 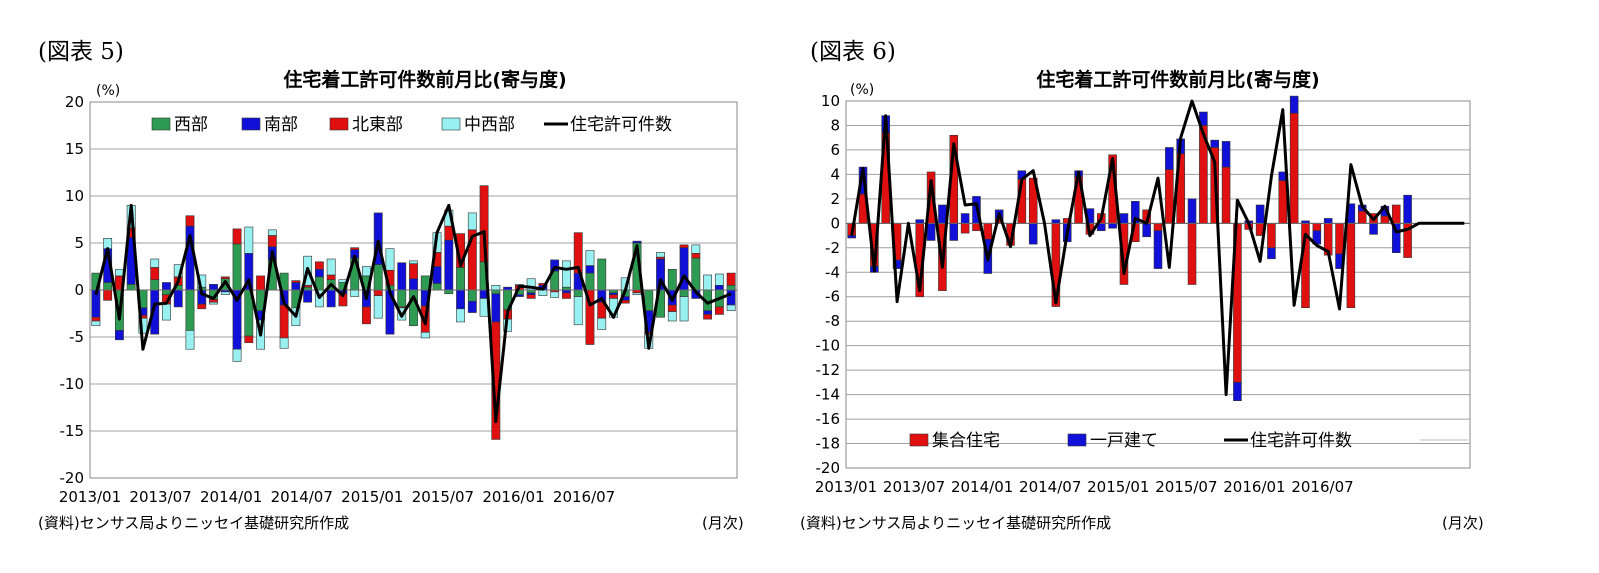 I want to click on source-note: (資料)センサス局よりニッセイ基礎研究所作成, so click(x=193, y=522).